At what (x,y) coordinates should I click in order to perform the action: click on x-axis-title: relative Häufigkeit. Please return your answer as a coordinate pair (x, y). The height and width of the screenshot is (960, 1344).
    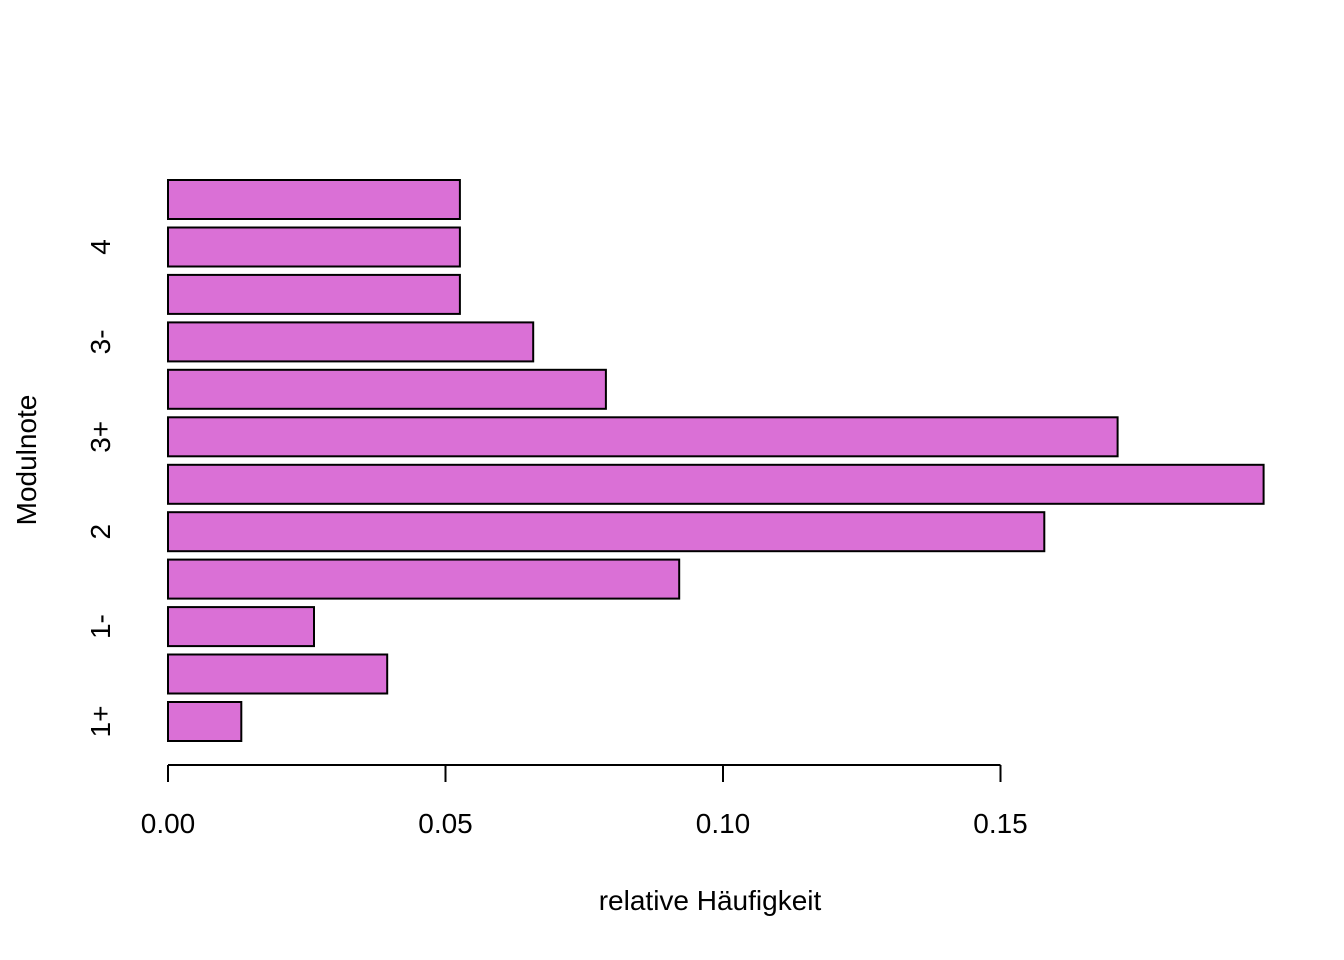
    Looking at the image, I should click on (710, 900).